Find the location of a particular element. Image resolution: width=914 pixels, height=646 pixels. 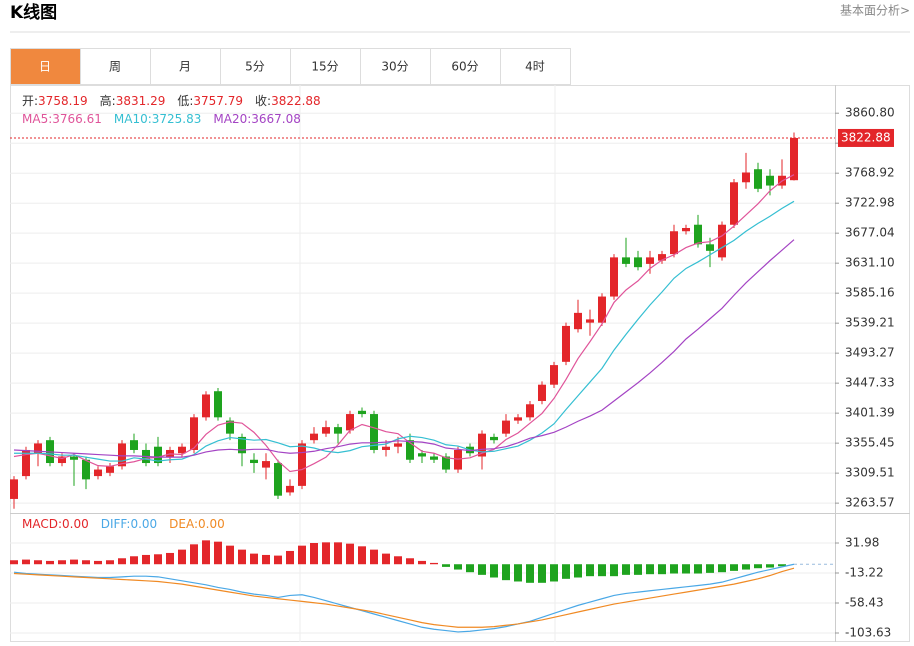

legend-value: 3831.29 is located at coordinates (141, 101).